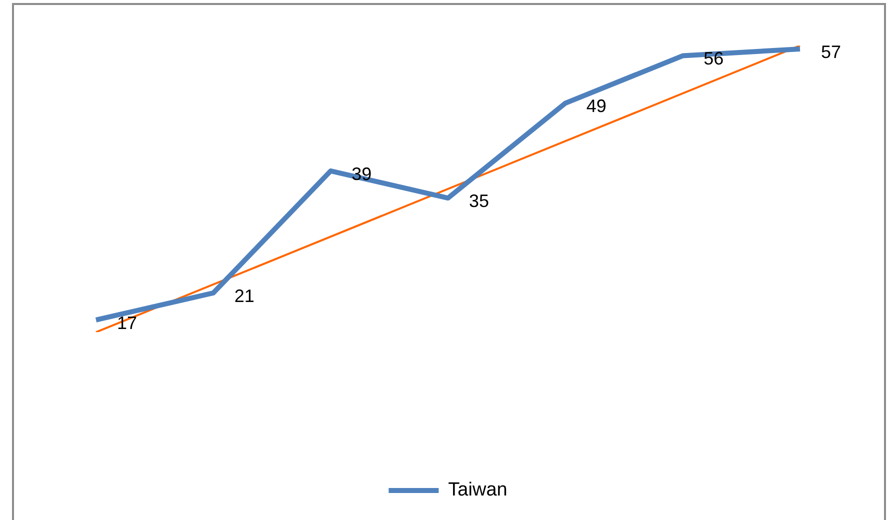 The height and width of the screenshot is (520, 891). I want to click on data-label: 21, so click(244, 296).